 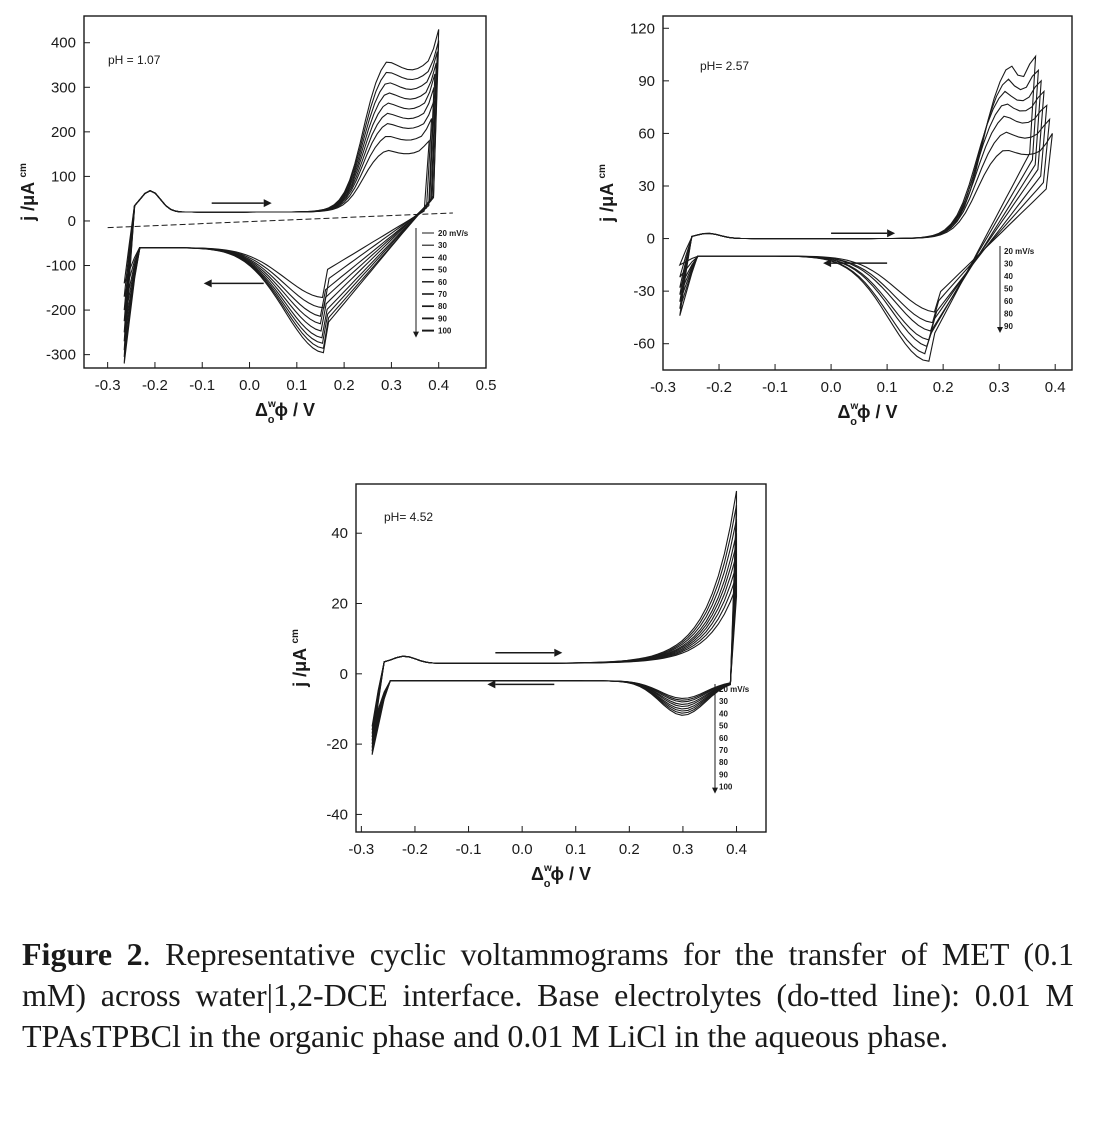 I want to click on legend-entry: 100, so click(x=445, y=331).